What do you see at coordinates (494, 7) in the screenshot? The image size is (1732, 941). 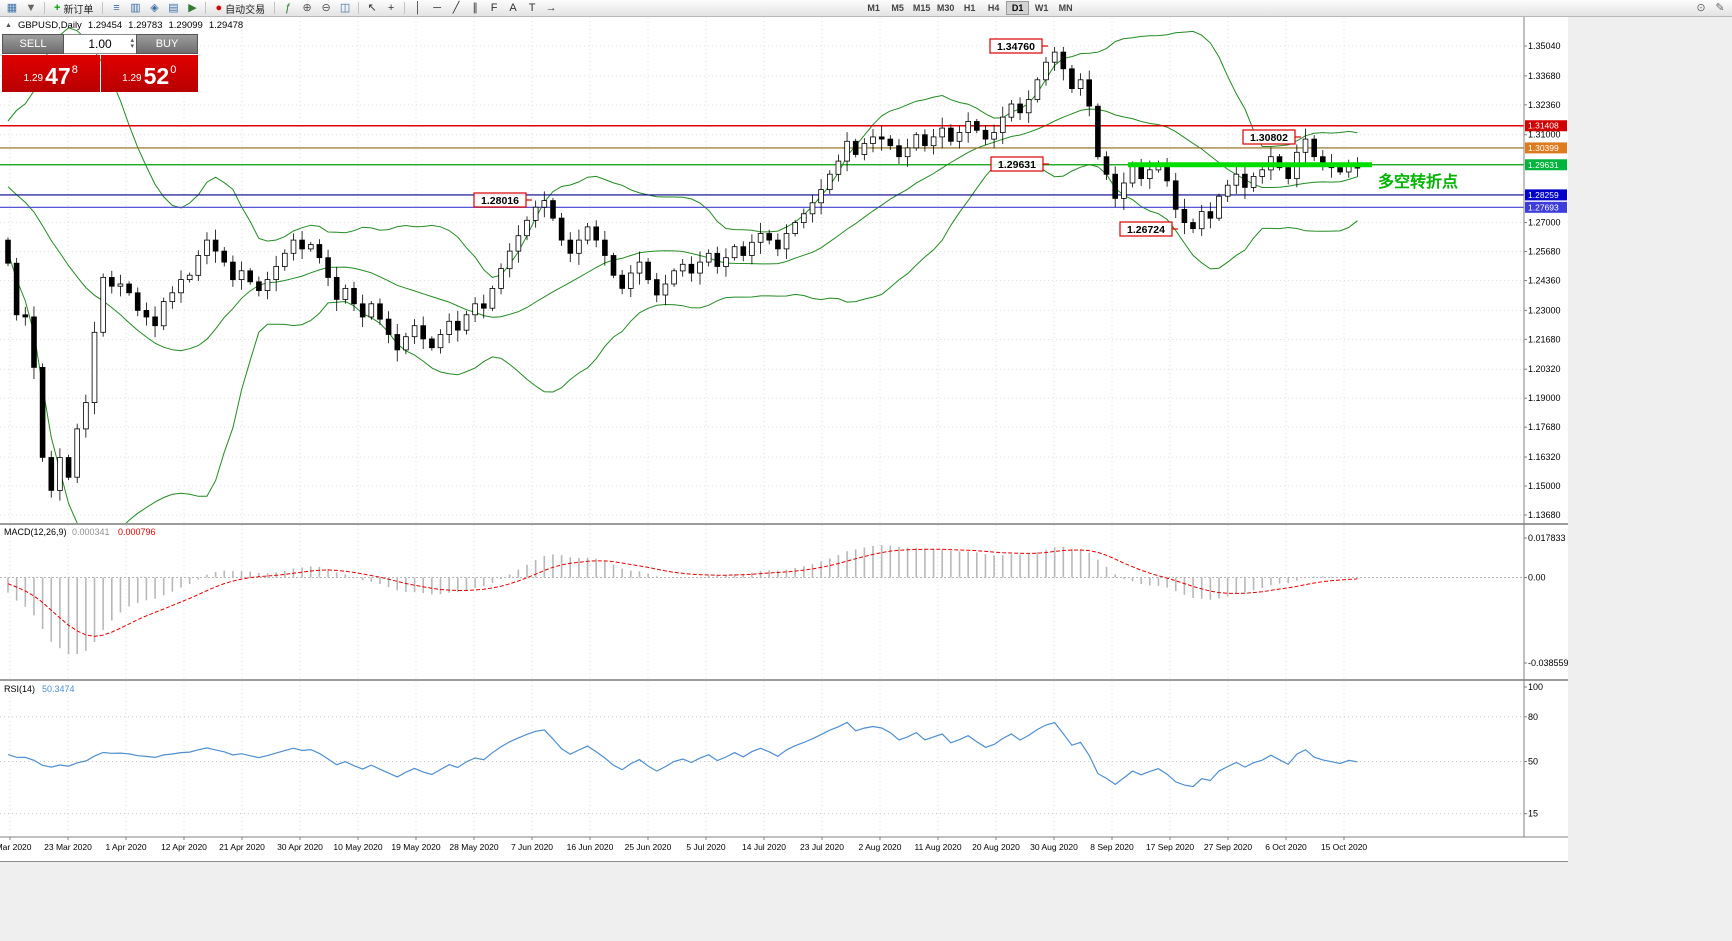 I see `fibonacci-icon: F` at bounding box center [494, 7].